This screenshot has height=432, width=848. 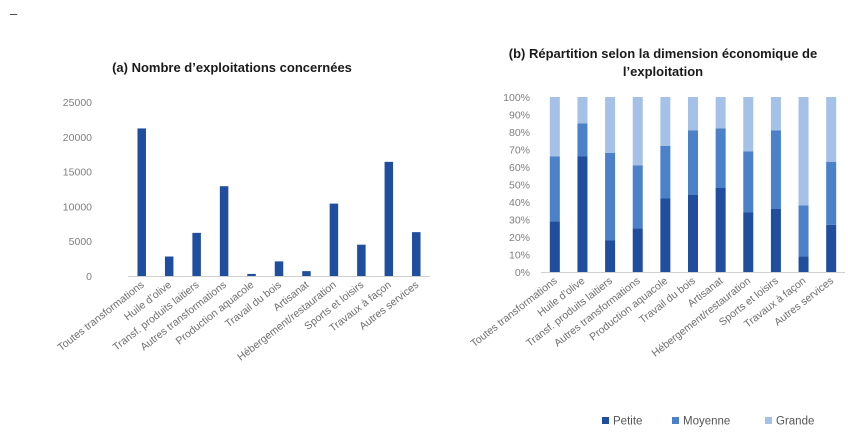 I want to click on chart-a-ytick: 25000, so click(x=77, y=103).